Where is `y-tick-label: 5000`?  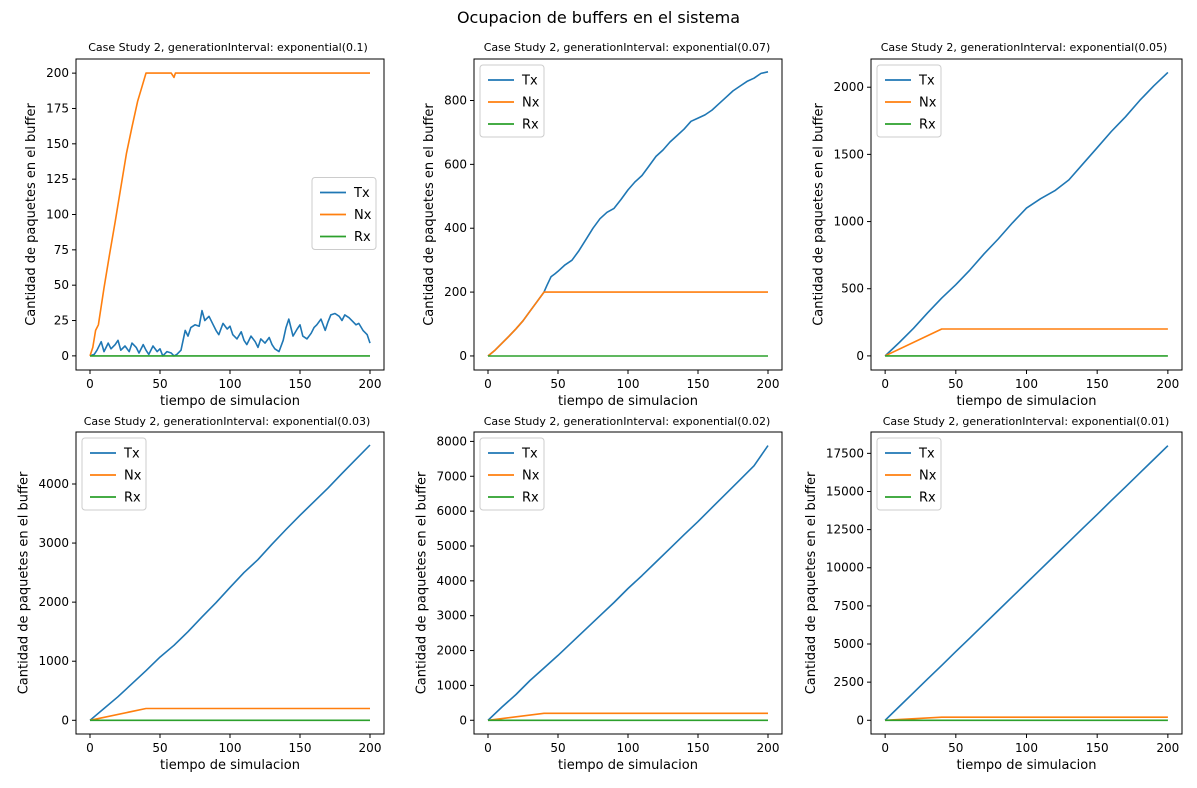
y-tick-label: 5000 is located at coordinates (451, 546).